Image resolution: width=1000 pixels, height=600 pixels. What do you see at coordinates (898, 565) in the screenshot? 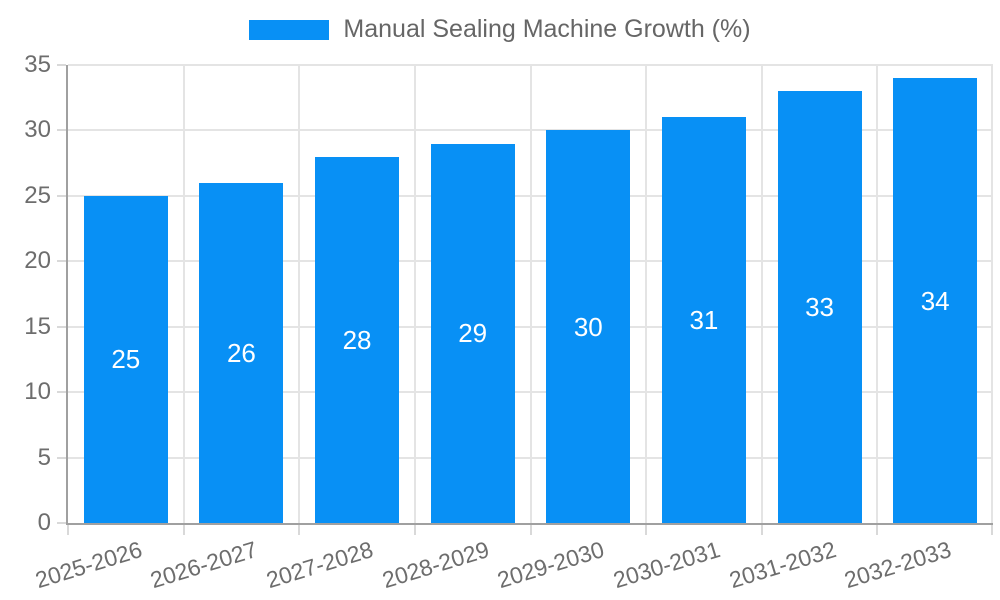
I see `x-axis-label: 2032-2033` at bounding box center [898, 565].